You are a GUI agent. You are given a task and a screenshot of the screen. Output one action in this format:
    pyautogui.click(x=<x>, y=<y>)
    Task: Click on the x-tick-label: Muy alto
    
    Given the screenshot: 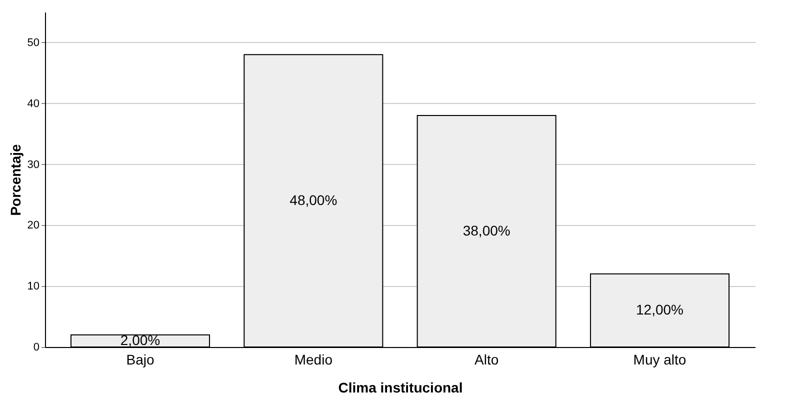 What is the action you would take?
    pyautogui.click(x=659, y=360)
    